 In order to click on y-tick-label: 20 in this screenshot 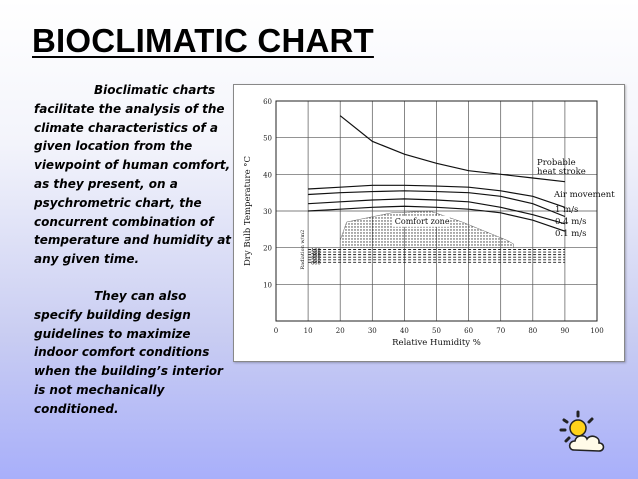, I will do `click(267, 249)`.